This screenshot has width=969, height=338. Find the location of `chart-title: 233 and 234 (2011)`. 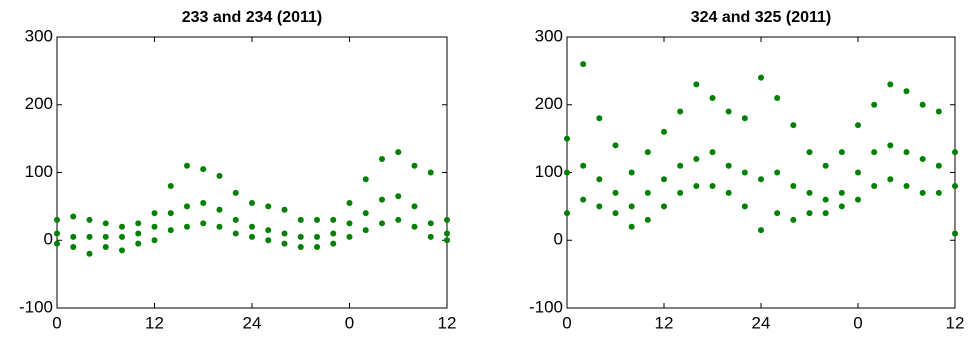

chart-title: 233 and 234 (2011) is located at coordinates (252, 17).